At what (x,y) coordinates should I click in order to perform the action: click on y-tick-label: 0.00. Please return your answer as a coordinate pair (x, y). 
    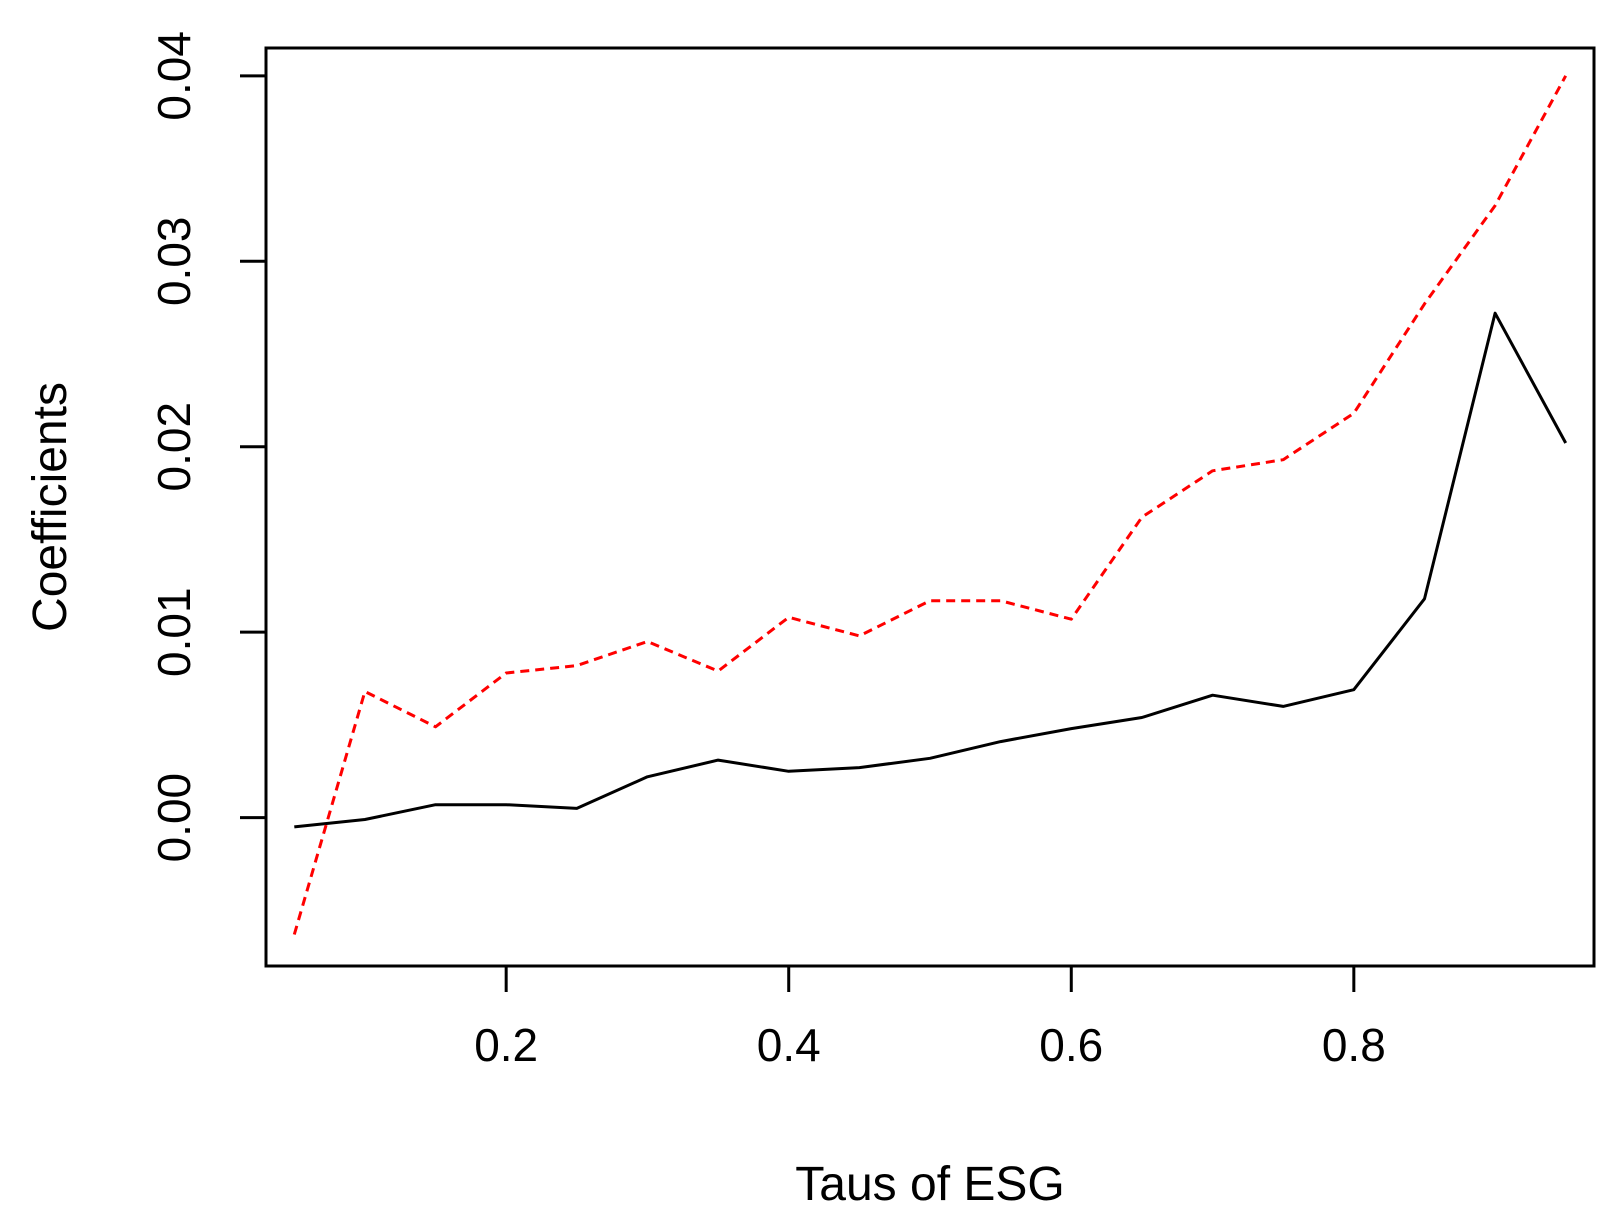
    Looking at the image, I should click on (174, 818).